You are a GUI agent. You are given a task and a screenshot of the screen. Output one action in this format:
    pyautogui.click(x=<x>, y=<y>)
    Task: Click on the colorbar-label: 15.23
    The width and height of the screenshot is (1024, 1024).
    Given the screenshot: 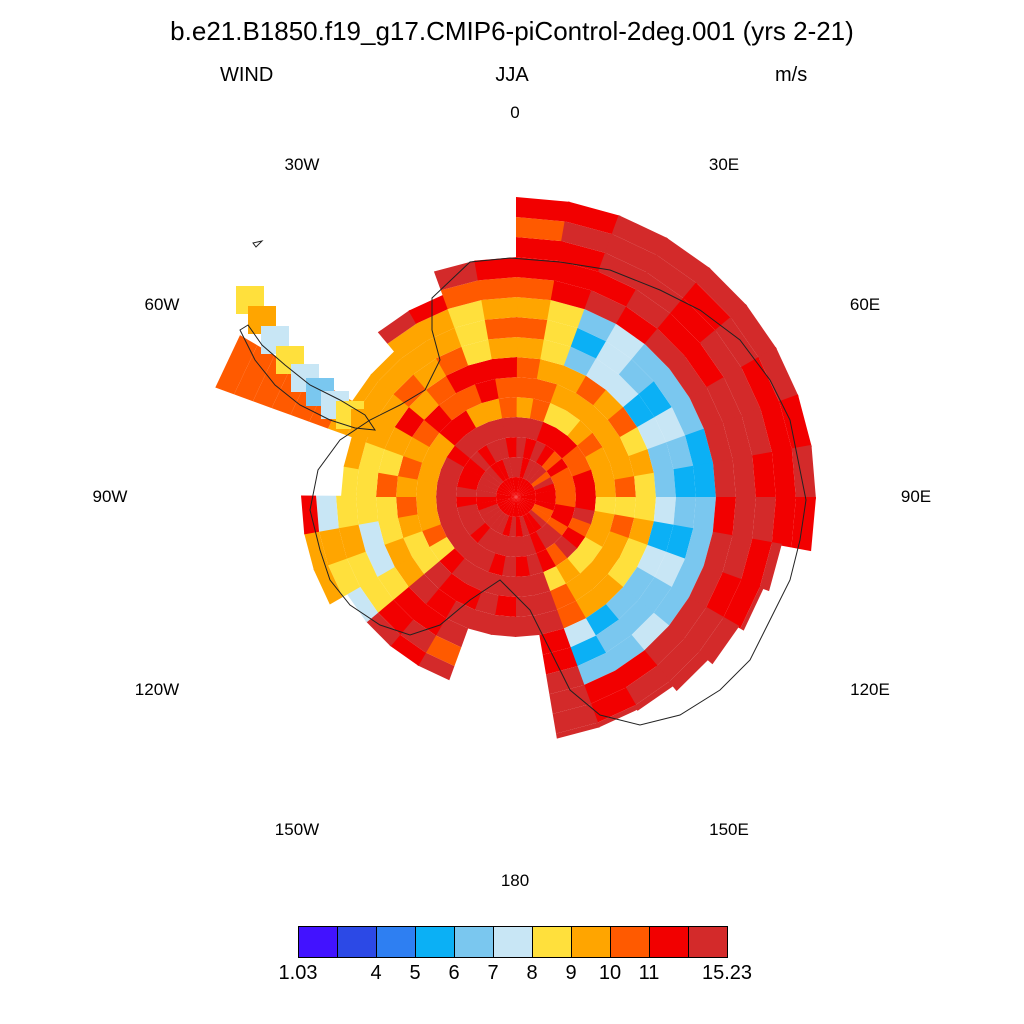 What is the action you would take?
    pyautogui.click(x=727, y=973)
    